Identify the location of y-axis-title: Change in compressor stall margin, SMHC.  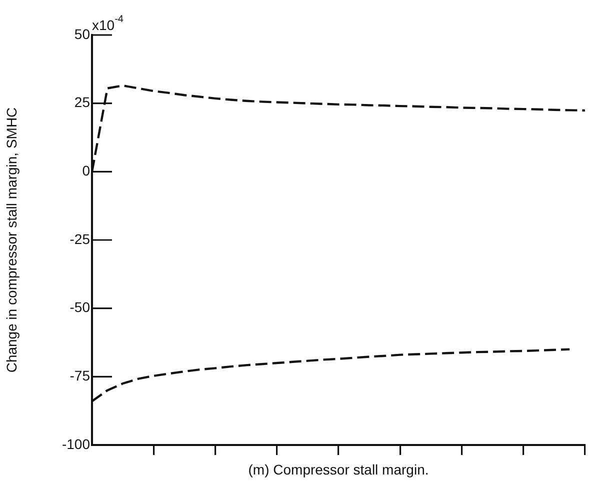
(11, 240).